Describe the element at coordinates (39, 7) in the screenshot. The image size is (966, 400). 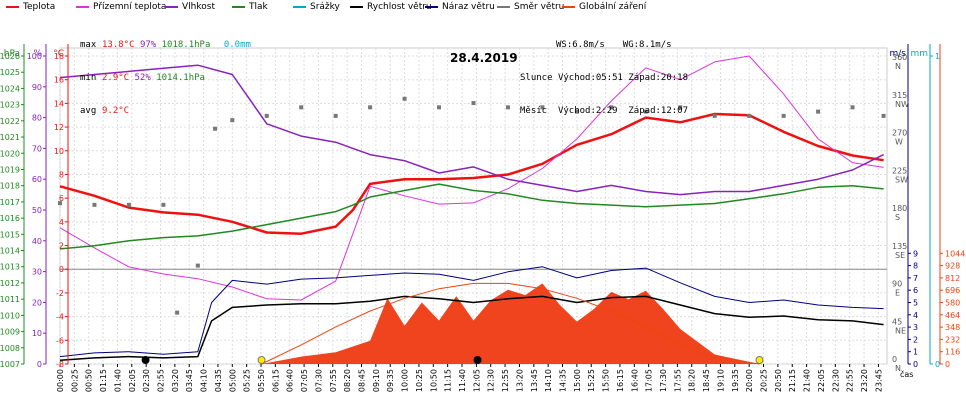
I see `legend-label: Teplota` at that location.